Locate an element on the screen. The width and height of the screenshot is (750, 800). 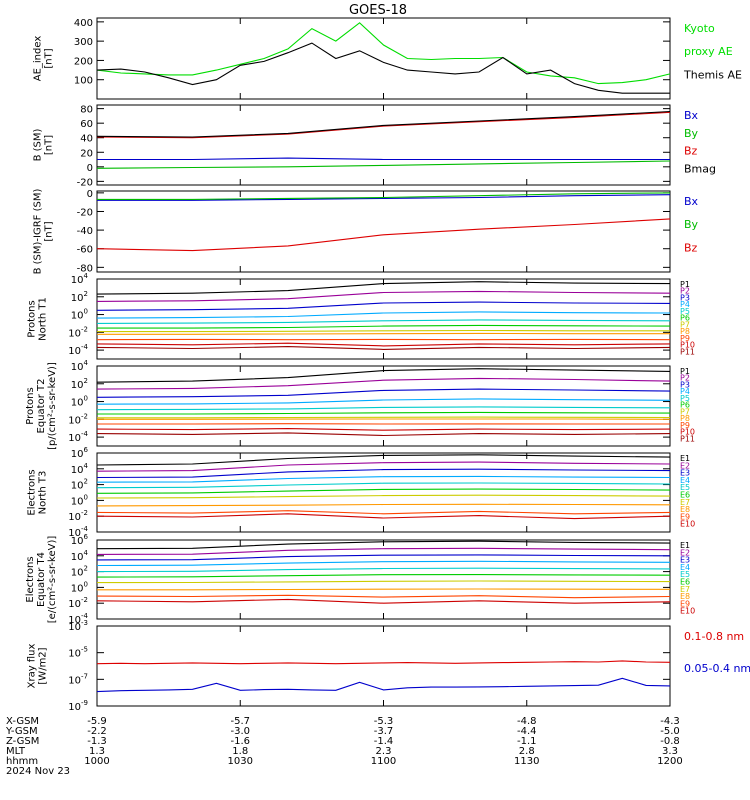
y-tick-label-bigrf: -40 is located at coordinates (85, 231).